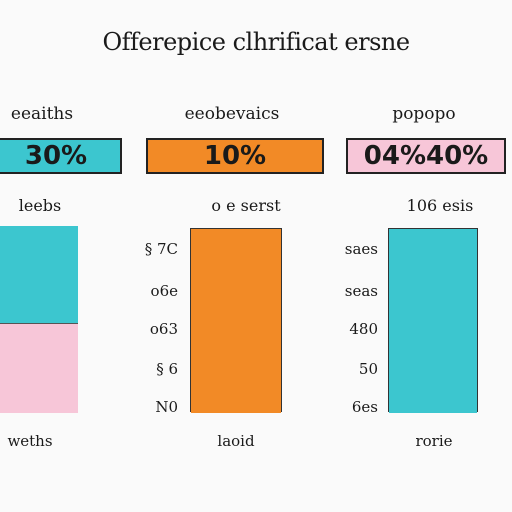 The height and width of the screenshot is (512, 512). Describe the element at coordinates (164, 291) in the screenshot. I see `panel-2-tick-label: o6e` at that location.